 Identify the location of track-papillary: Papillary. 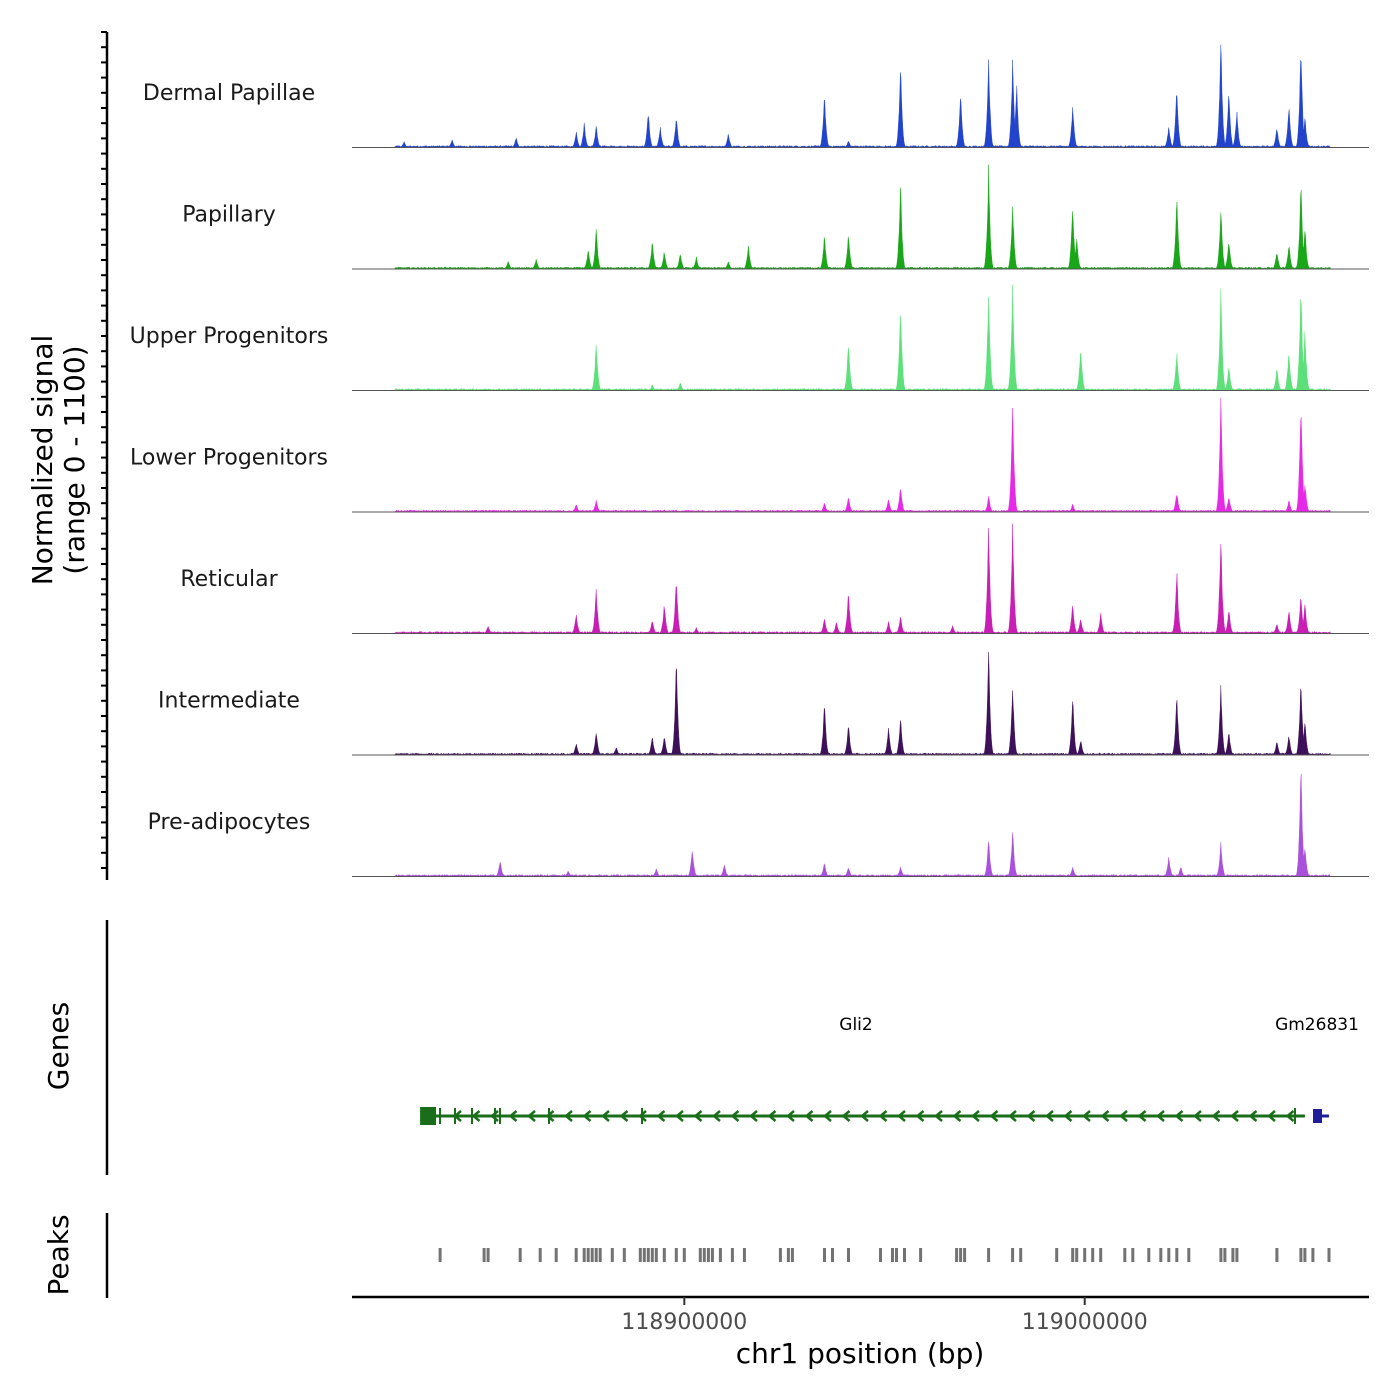
(775, 217).